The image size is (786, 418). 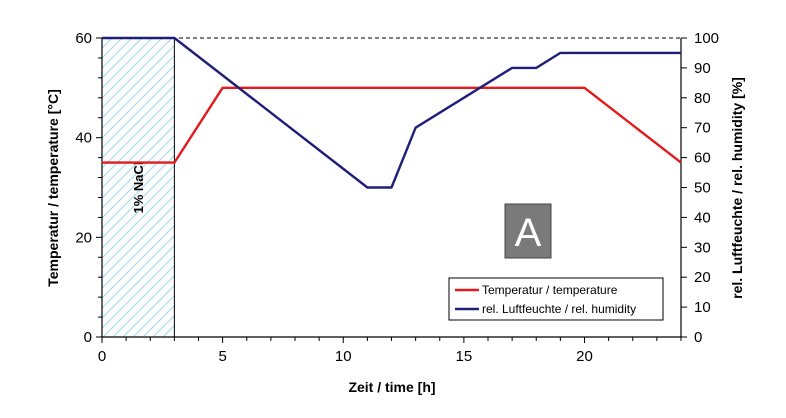 I want to click on y-right-tick-label: 70, so click(x=702, y=128).